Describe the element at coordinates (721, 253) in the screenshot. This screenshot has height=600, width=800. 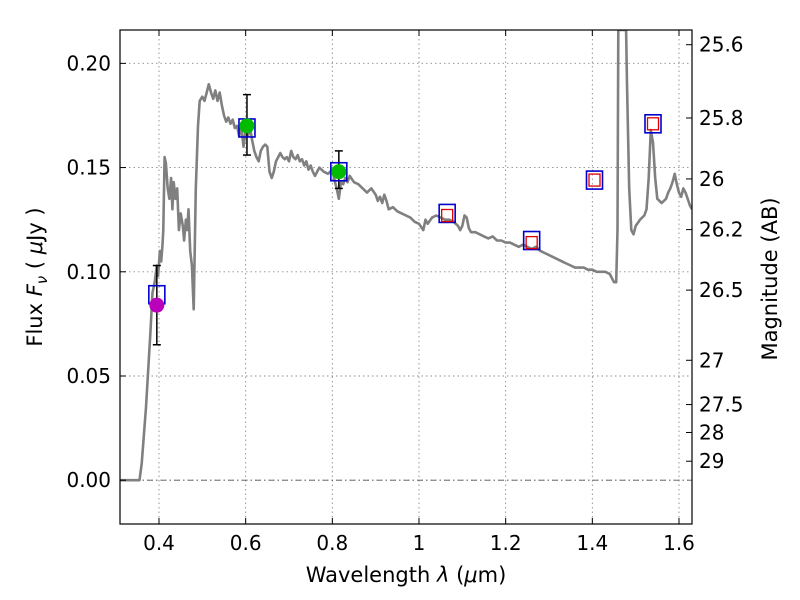
I see `y2-tick-labels: 25.6 25.8 26 26.2 26.5 27 27.5 28 29` at that location.